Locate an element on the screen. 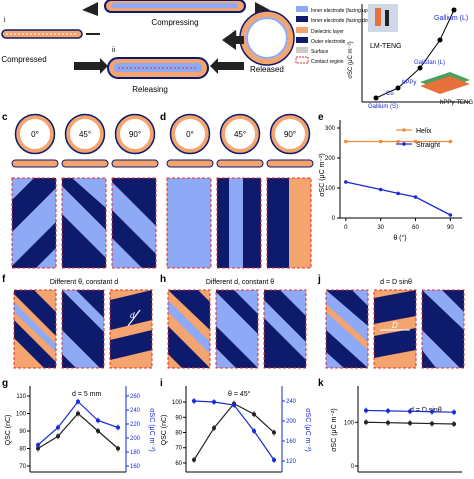 This screenshot has width=474, height=479. legend-helix: Helix is located at coordinates (424, 131).